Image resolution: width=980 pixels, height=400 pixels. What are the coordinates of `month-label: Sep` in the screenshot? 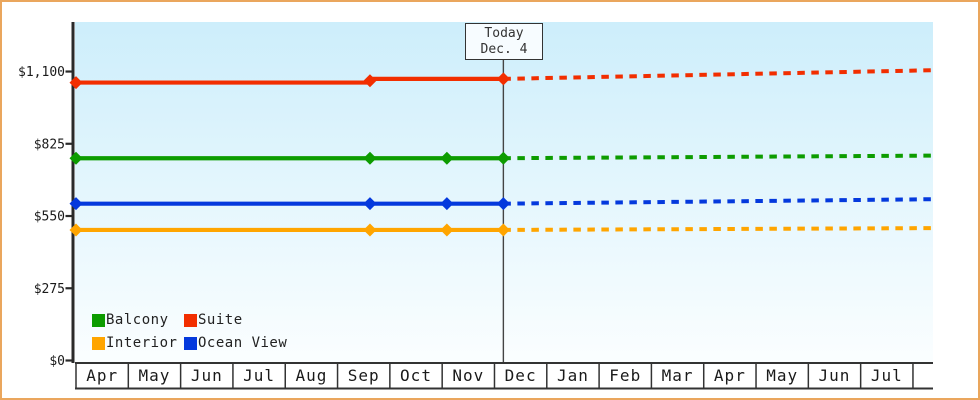 It's located at (364, 375).